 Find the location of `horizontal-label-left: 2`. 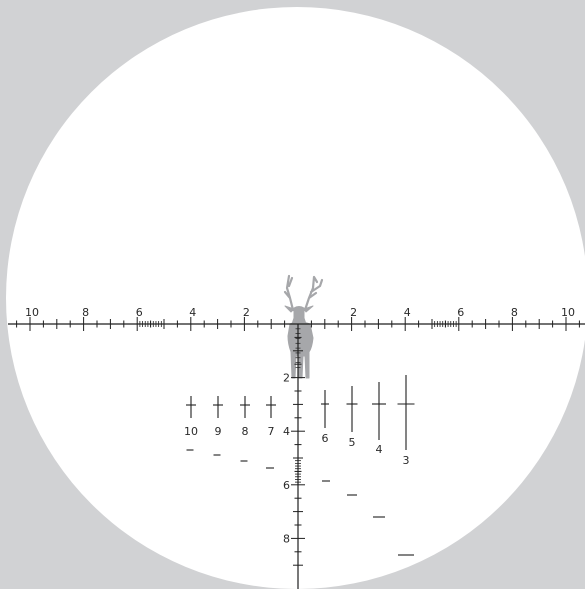

horizontal-label-left: 2 is located at coordinates (246, 312).